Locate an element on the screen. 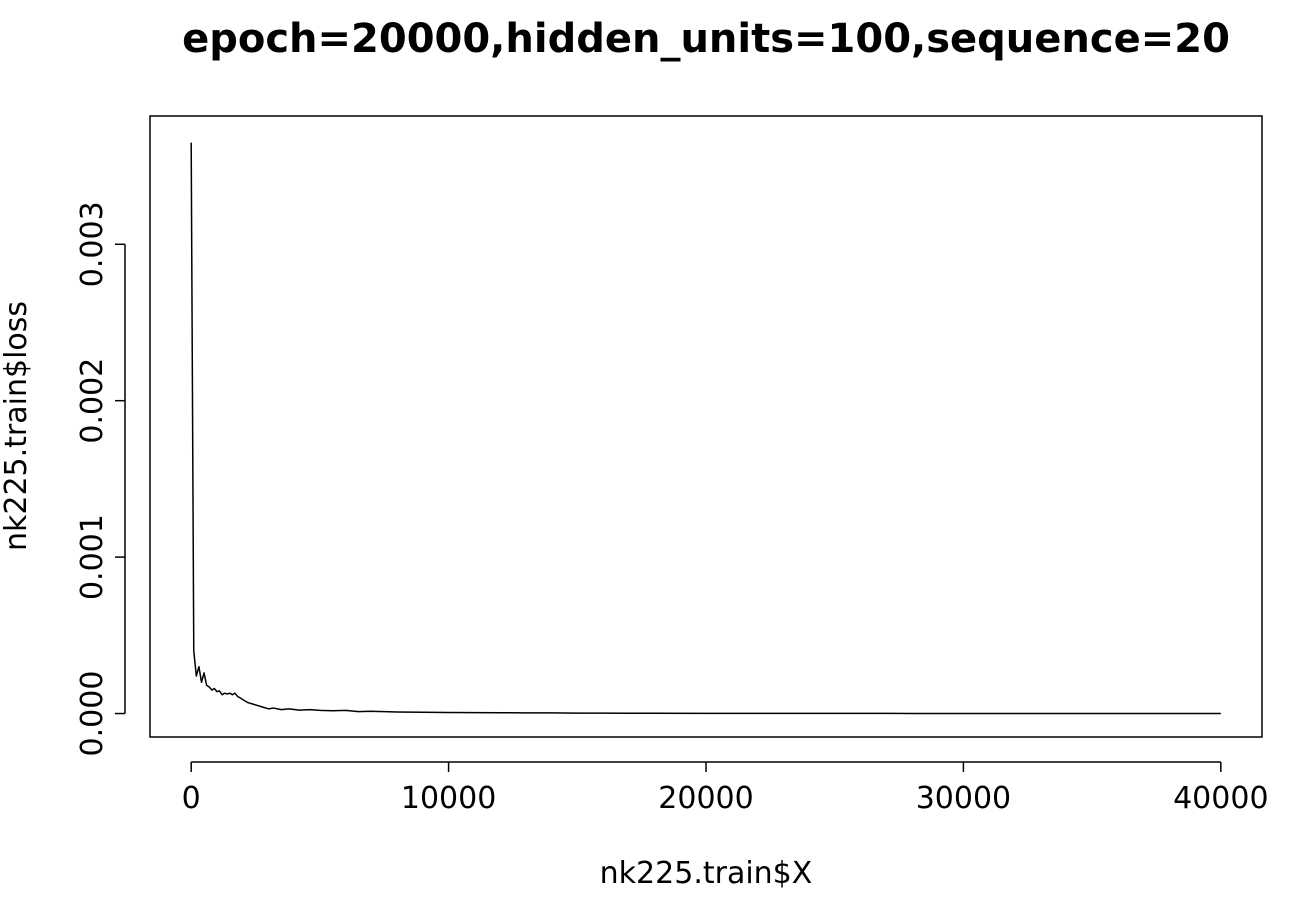 The image size is (1296, 906). chart-title: epoch=20000,hidden_units=100,sequence=20 is located at coordinates (706, 39).